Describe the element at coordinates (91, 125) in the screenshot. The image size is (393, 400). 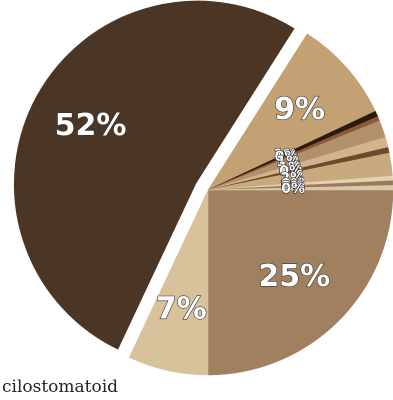
I see `pie-slice-label-2: 52%` at that location.